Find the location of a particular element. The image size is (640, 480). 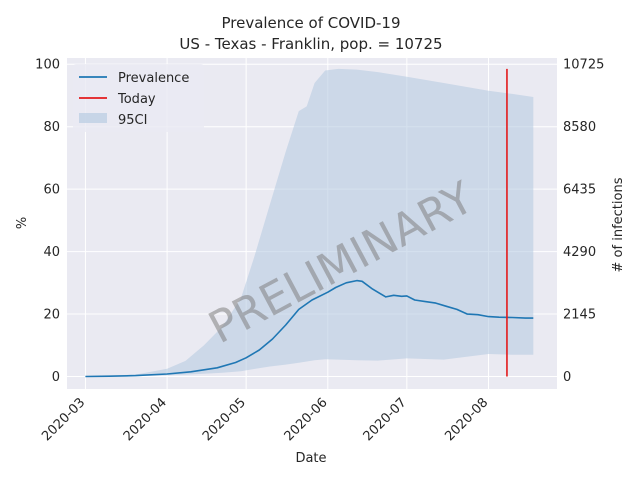

y-right-tick-label-4290: 4290 is located at coordinates (579, 252).